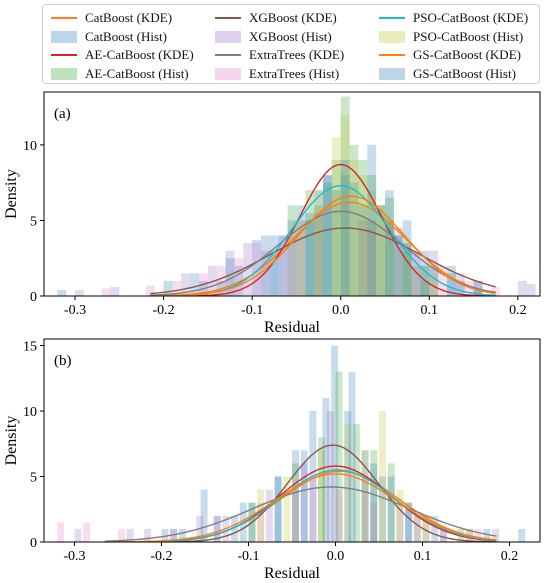  Describe the element at coordinates (63, 361) in the screenshot. I see `panel-label-b: (b)` at that location.